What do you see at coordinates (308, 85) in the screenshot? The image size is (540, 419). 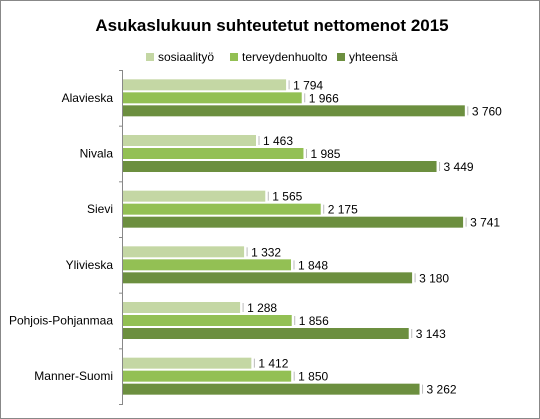 I see `value-label: 1 794` at bounding box center [308, 85].